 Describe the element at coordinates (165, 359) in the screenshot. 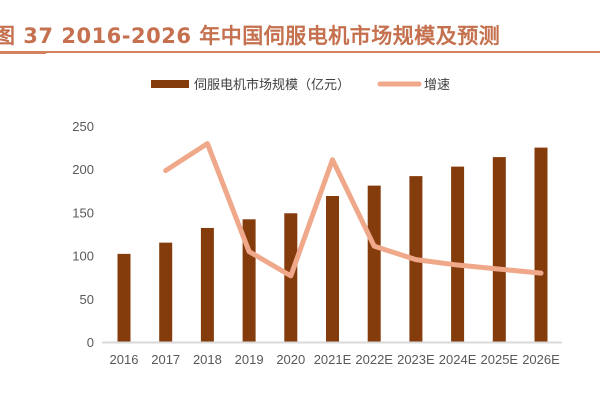

I see `x-tick-label: 2017` at that location.